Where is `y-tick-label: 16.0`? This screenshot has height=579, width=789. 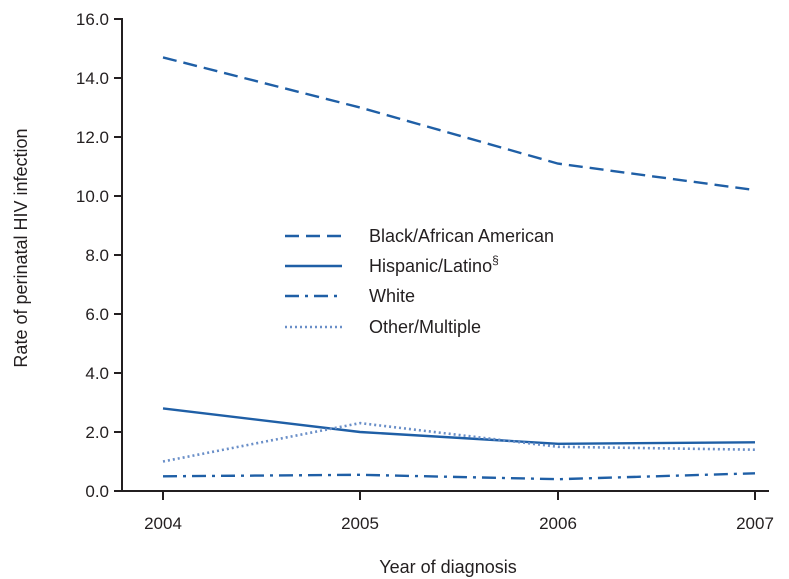 y-tick-label: 16.0 is located at coordinates (92, 19).